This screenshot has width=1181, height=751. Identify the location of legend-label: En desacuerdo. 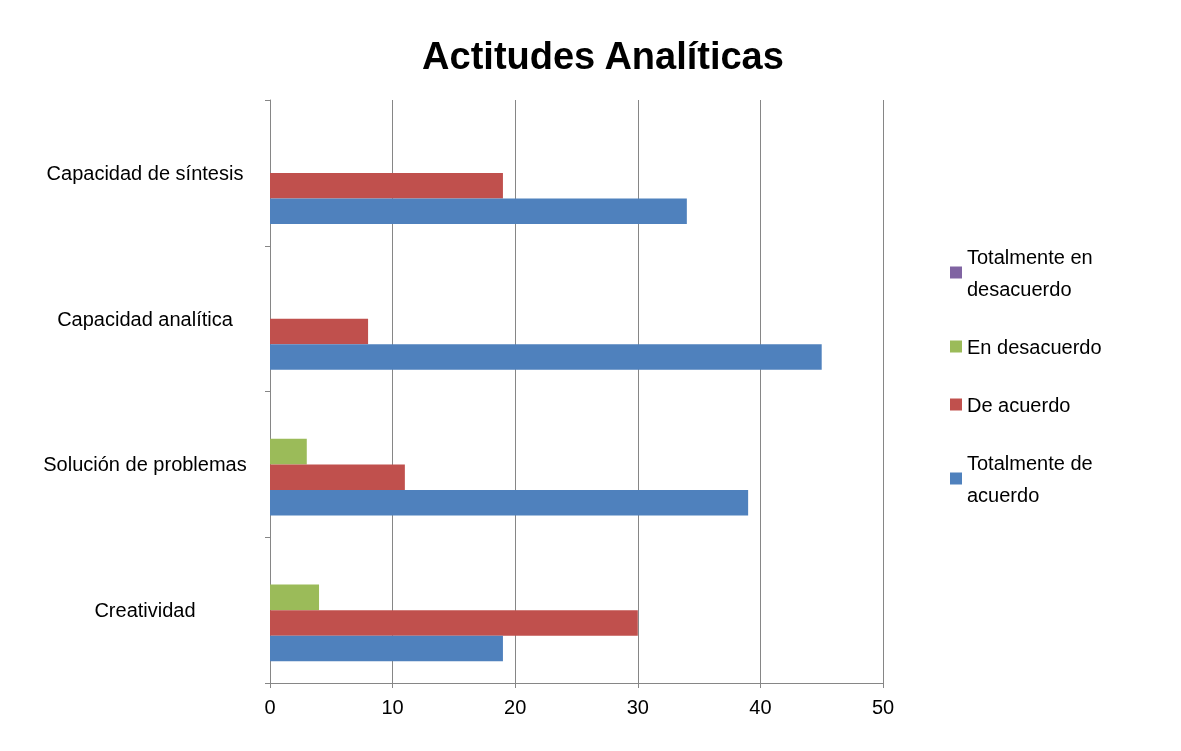
(1034, 346).